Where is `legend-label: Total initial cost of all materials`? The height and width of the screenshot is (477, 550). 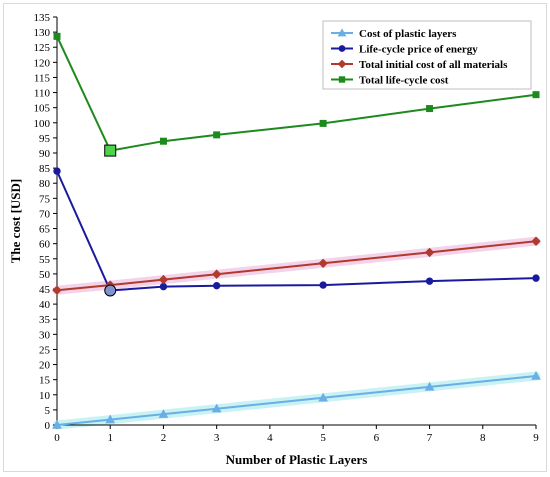
legend-label: Total initial cost of all materials is located at coordinates (433, 65).